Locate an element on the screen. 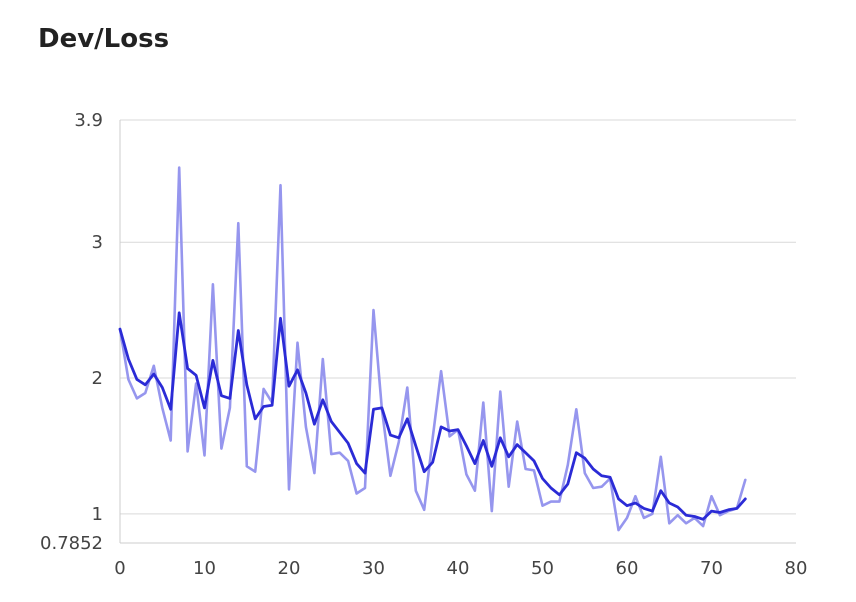 This screenshot has height=602, width=856. x-tick-label: 40 is located at coordinates (458, 568).